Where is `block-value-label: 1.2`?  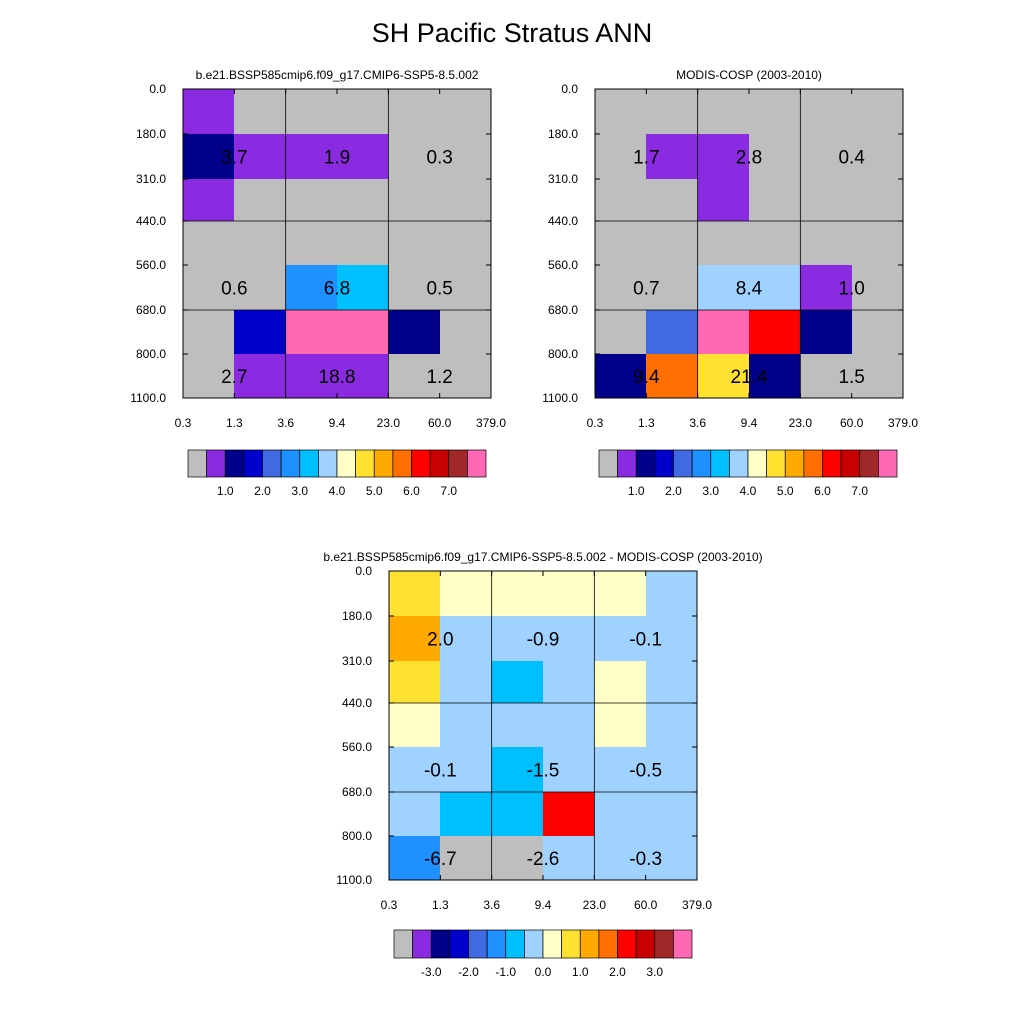
block-value-label: 1.2 is located at coordinates (439, 377).